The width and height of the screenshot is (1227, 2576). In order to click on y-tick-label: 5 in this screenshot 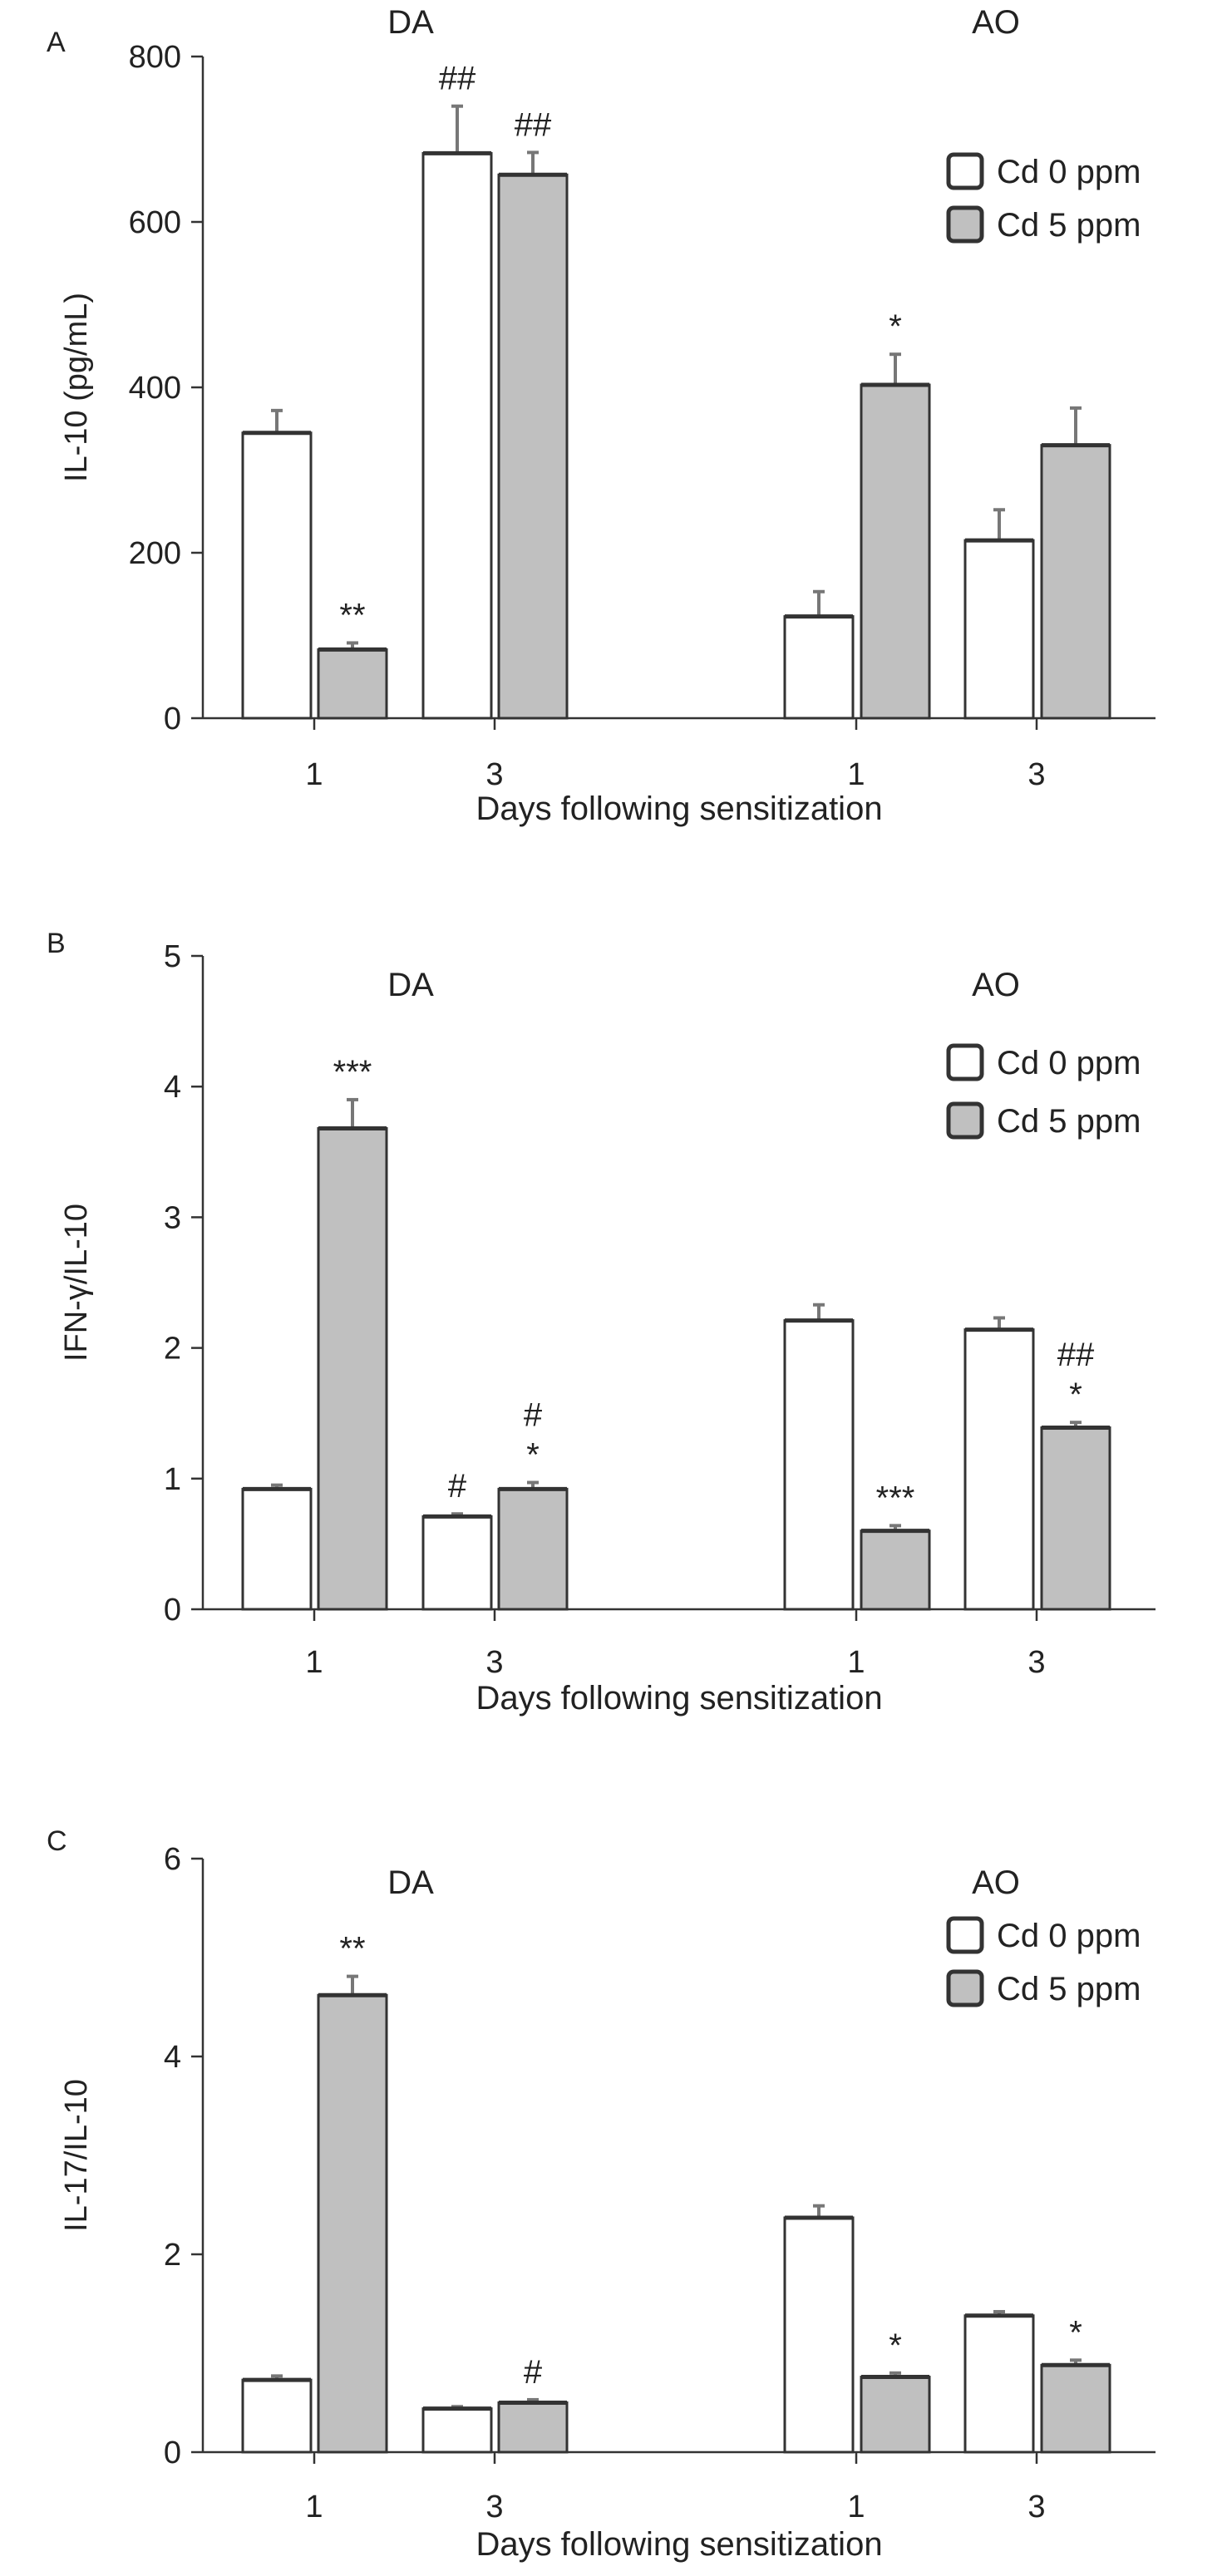, I will do `click(172, 956)`.